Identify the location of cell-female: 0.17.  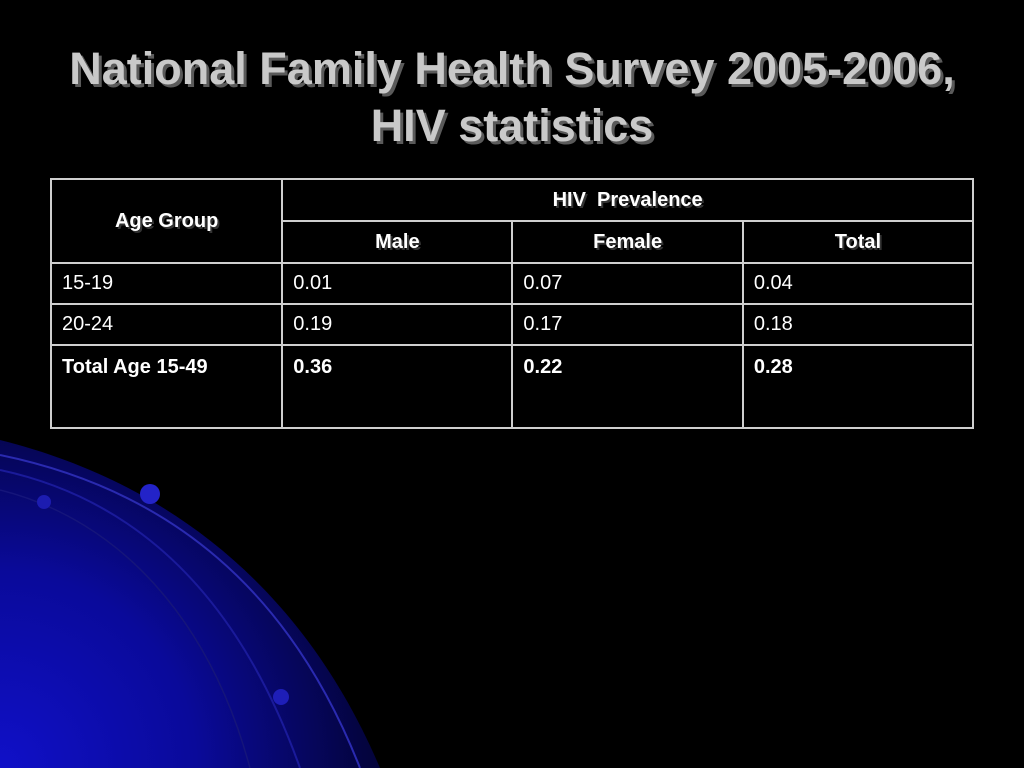
(627, 324).